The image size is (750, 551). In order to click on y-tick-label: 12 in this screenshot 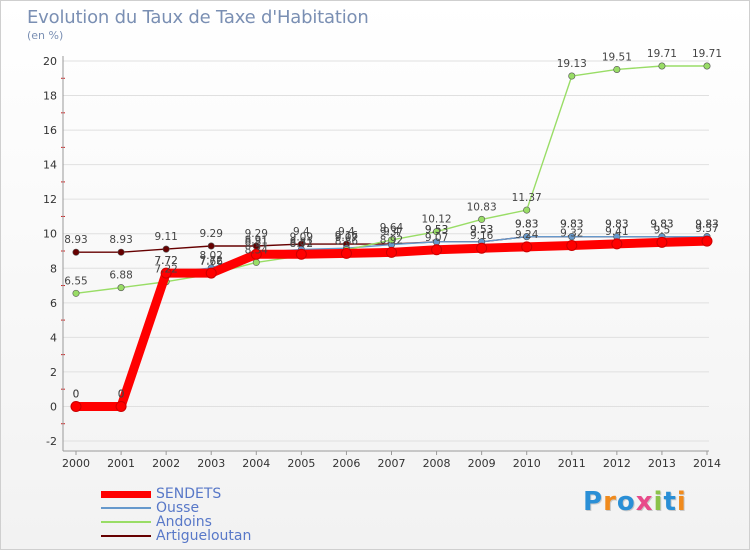, I will do `click(50, 199)`.